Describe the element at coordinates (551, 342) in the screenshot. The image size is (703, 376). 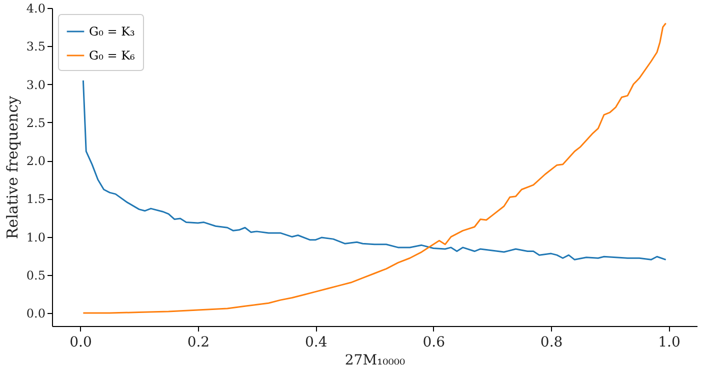
I see `x-tick-label: 0.8` at that location.